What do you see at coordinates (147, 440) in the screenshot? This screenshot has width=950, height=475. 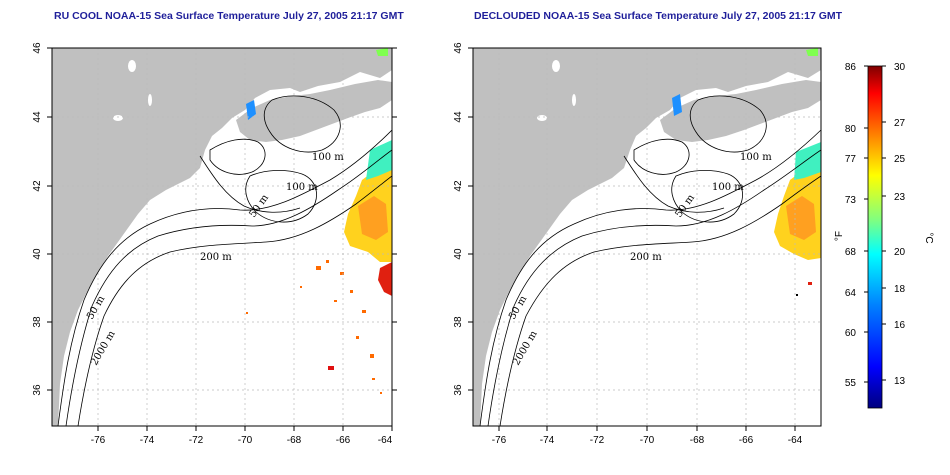 I see `left-lon-tick-label: -74` at bounding box center [147, 440].